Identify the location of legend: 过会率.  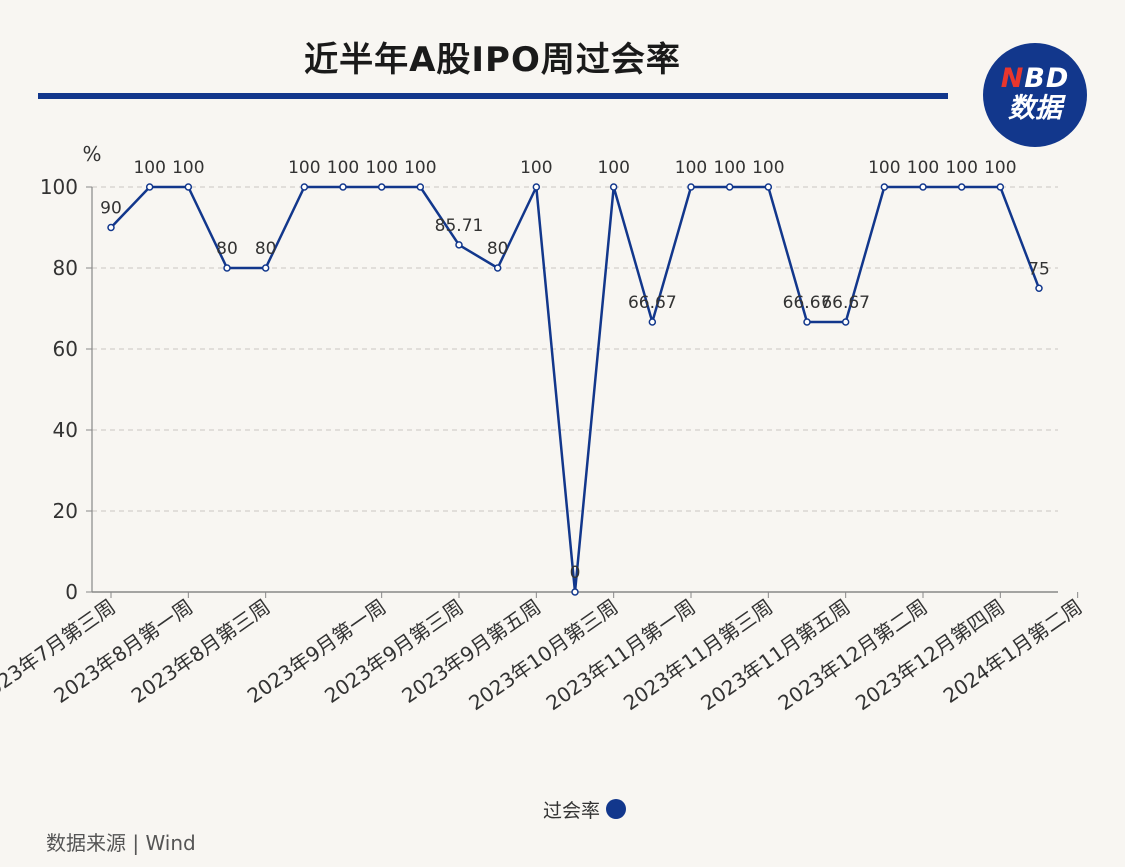
(584, 810).